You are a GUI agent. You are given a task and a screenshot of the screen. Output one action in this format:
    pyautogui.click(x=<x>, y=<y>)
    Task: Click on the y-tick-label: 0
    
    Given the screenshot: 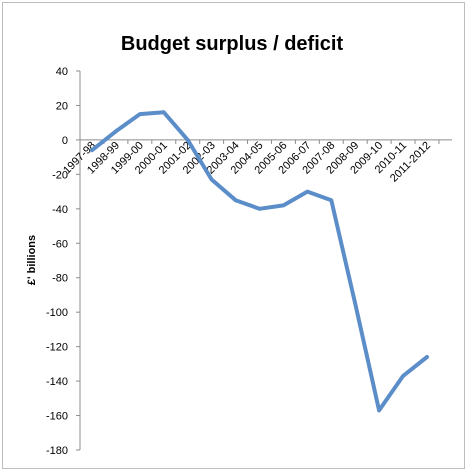 What is the action you would take?
    pyautogui.click(x=65, y=141)
    